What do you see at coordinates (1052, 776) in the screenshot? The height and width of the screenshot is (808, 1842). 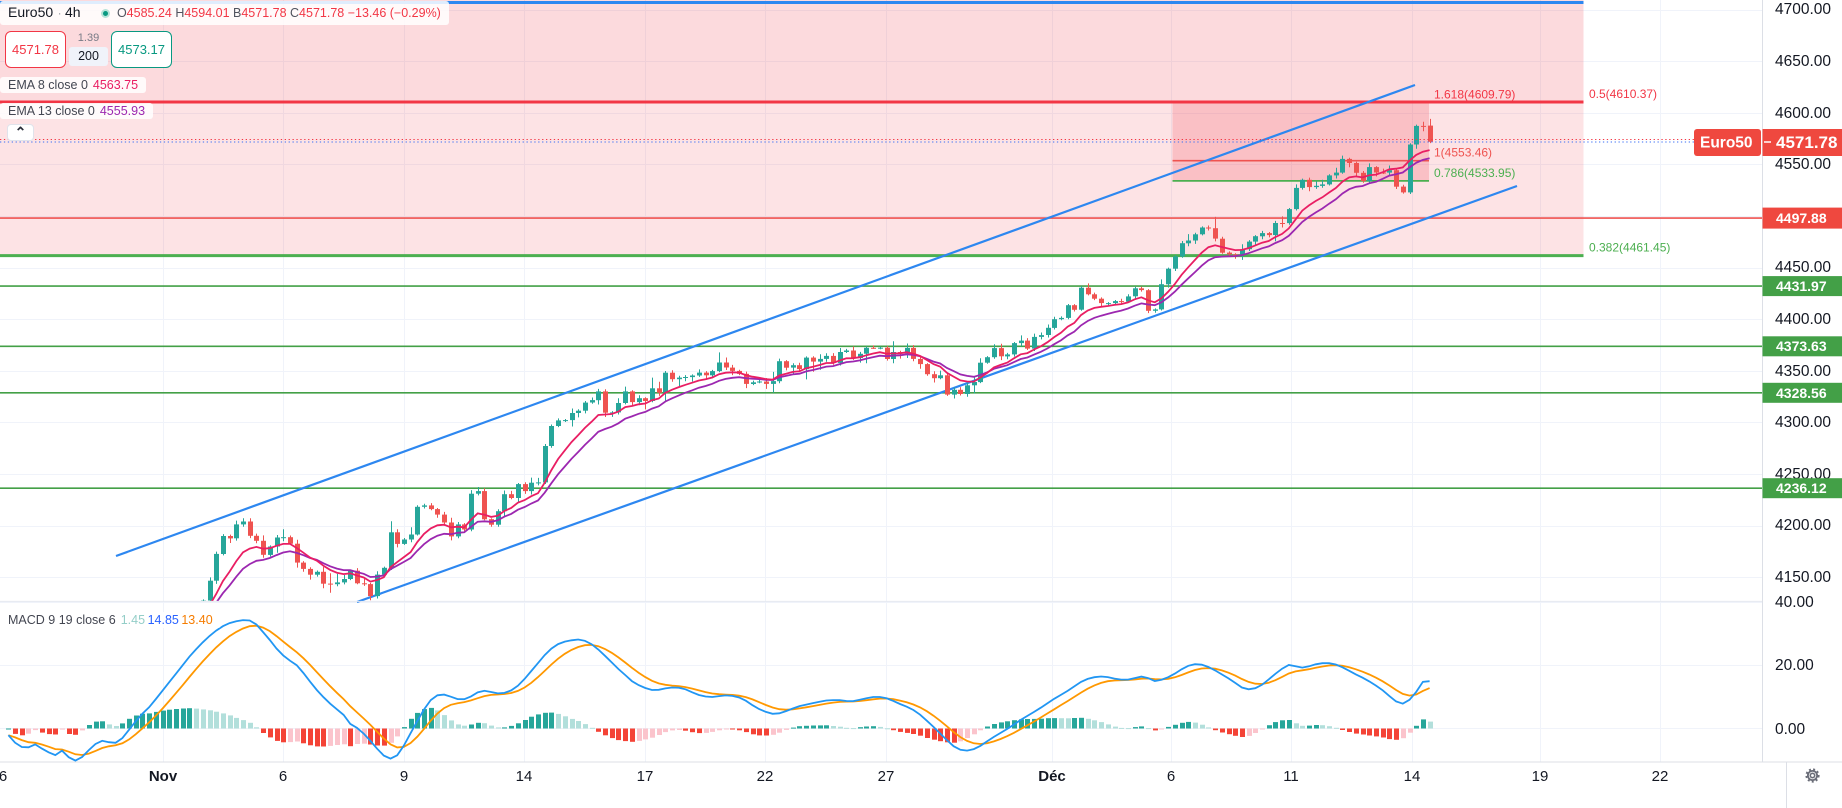 I see `svg-text: Déc` at bounding box center [1052, 776].